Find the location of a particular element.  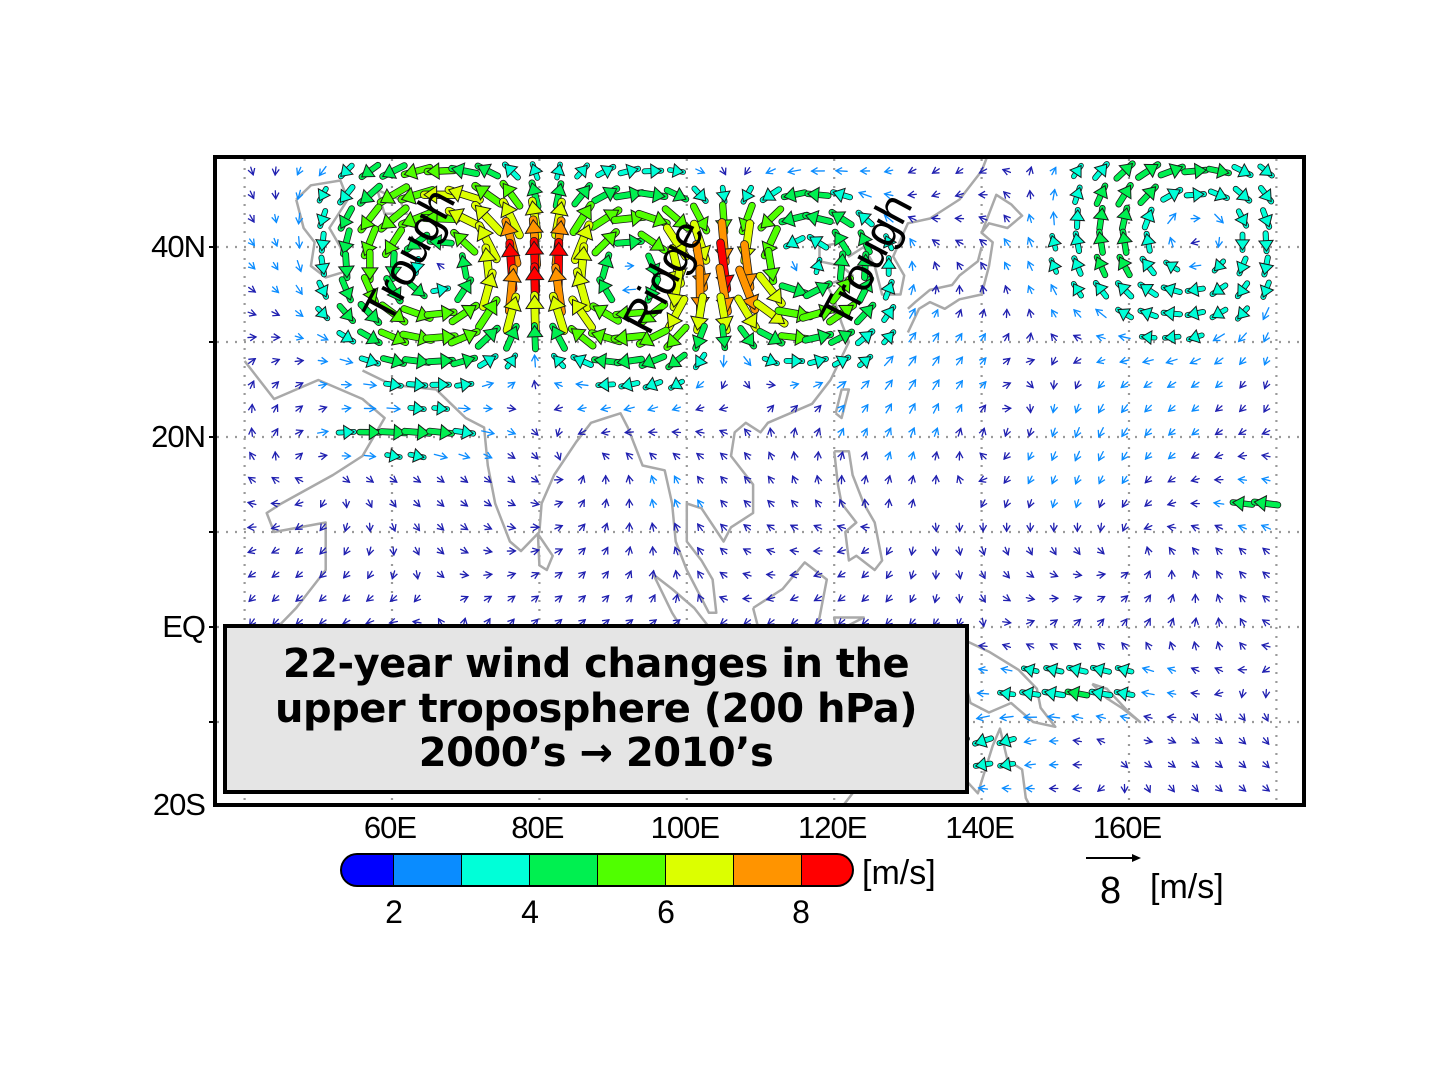

x-tick-label-140e: 140E is located at coordinates (979, 827).